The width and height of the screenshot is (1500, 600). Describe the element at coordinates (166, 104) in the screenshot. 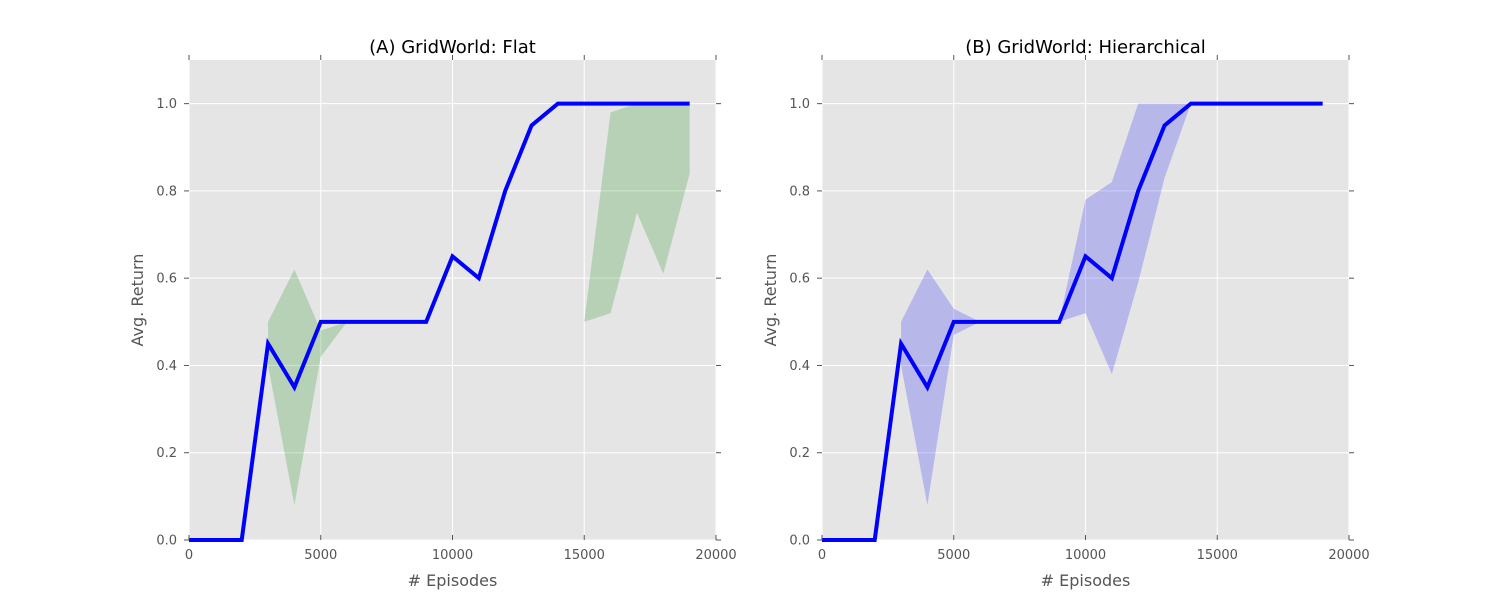

I see `chart-0-y-tick-label-5: 1.0` at that location.